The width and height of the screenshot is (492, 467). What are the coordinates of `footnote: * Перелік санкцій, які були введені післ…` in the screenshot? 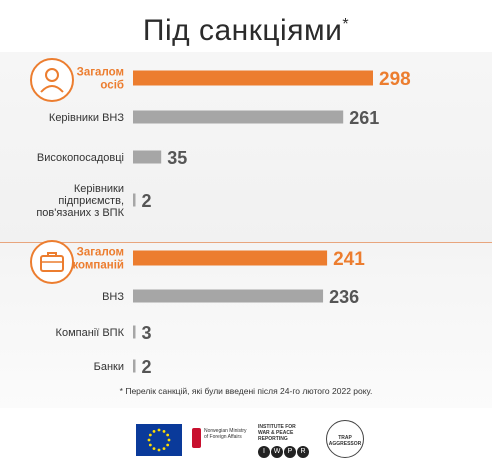 It's located at (246, 391).